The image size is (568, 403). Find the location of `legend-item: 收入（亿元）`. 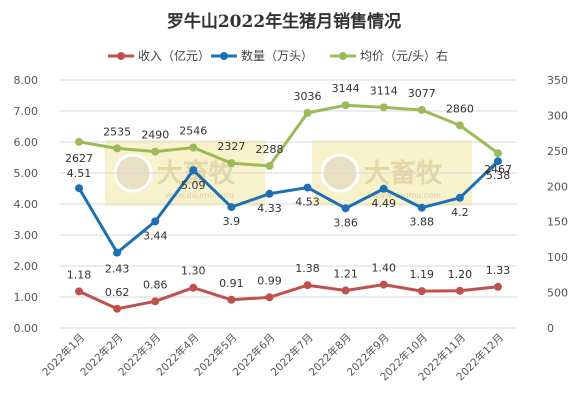

legend-item: 收入（亿元） is located at coordinates (159, 55).